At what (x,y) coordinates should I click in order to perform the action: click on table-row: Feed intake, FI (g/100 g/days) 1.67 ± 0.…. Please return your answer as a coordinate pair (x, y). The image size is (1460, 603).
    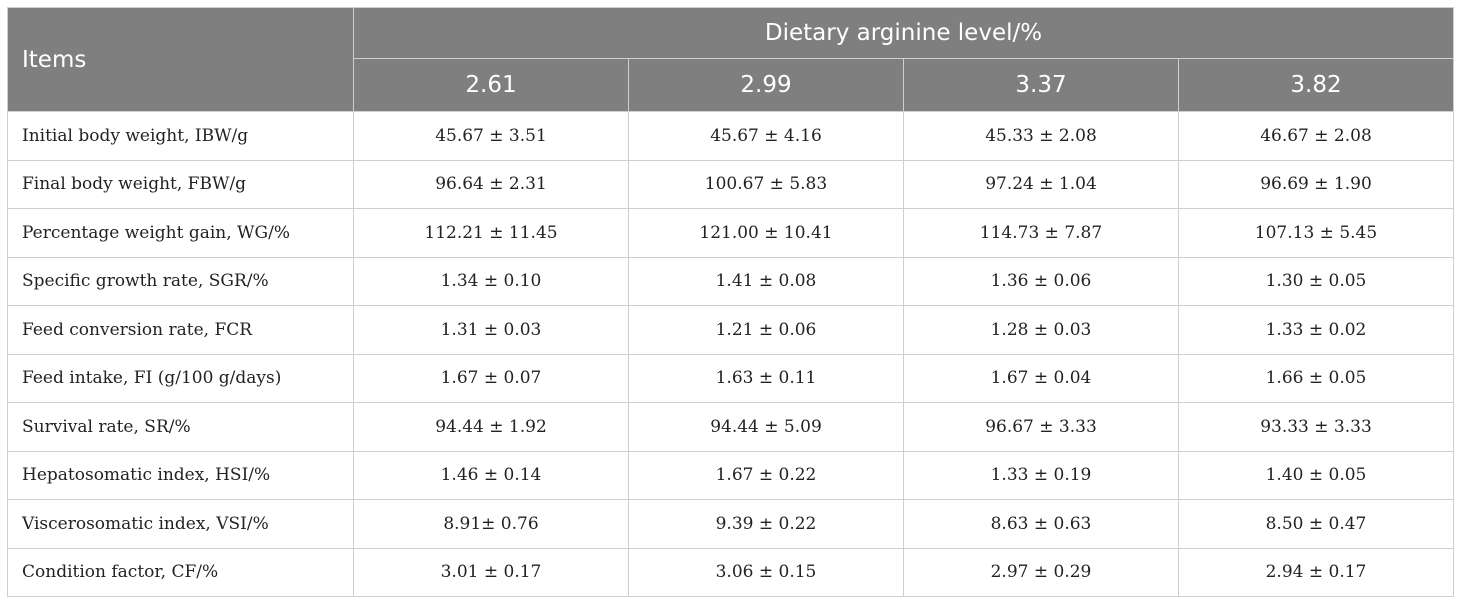
    Looking at the image, I should click on (730, 378).